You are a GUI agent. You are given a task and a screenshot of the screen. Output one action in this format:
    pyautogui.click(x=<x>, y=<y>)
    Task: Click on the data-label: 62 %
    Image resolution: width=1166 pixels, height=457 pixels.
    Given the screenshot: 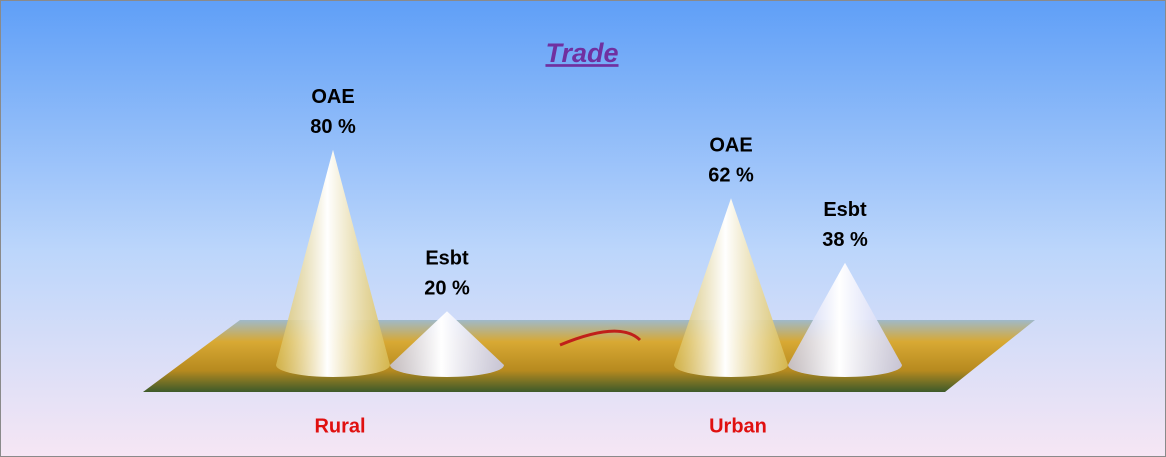 What is the action you would take?
    pyautogui.click(x=731, y=176)
    